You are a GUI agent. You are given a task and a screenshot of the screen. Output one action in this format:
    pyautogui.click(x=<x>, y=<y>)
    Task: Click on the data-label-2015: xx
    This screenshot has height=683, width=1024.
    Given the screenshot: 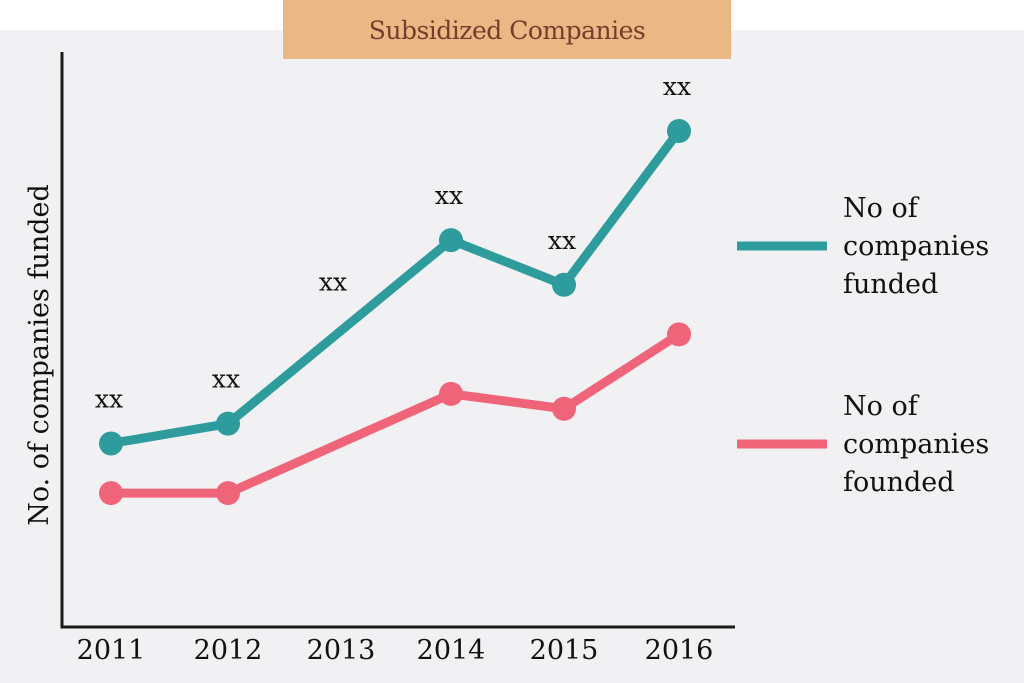 What is the action you would take?
    pyautogui.click(x=562, y=240)
    